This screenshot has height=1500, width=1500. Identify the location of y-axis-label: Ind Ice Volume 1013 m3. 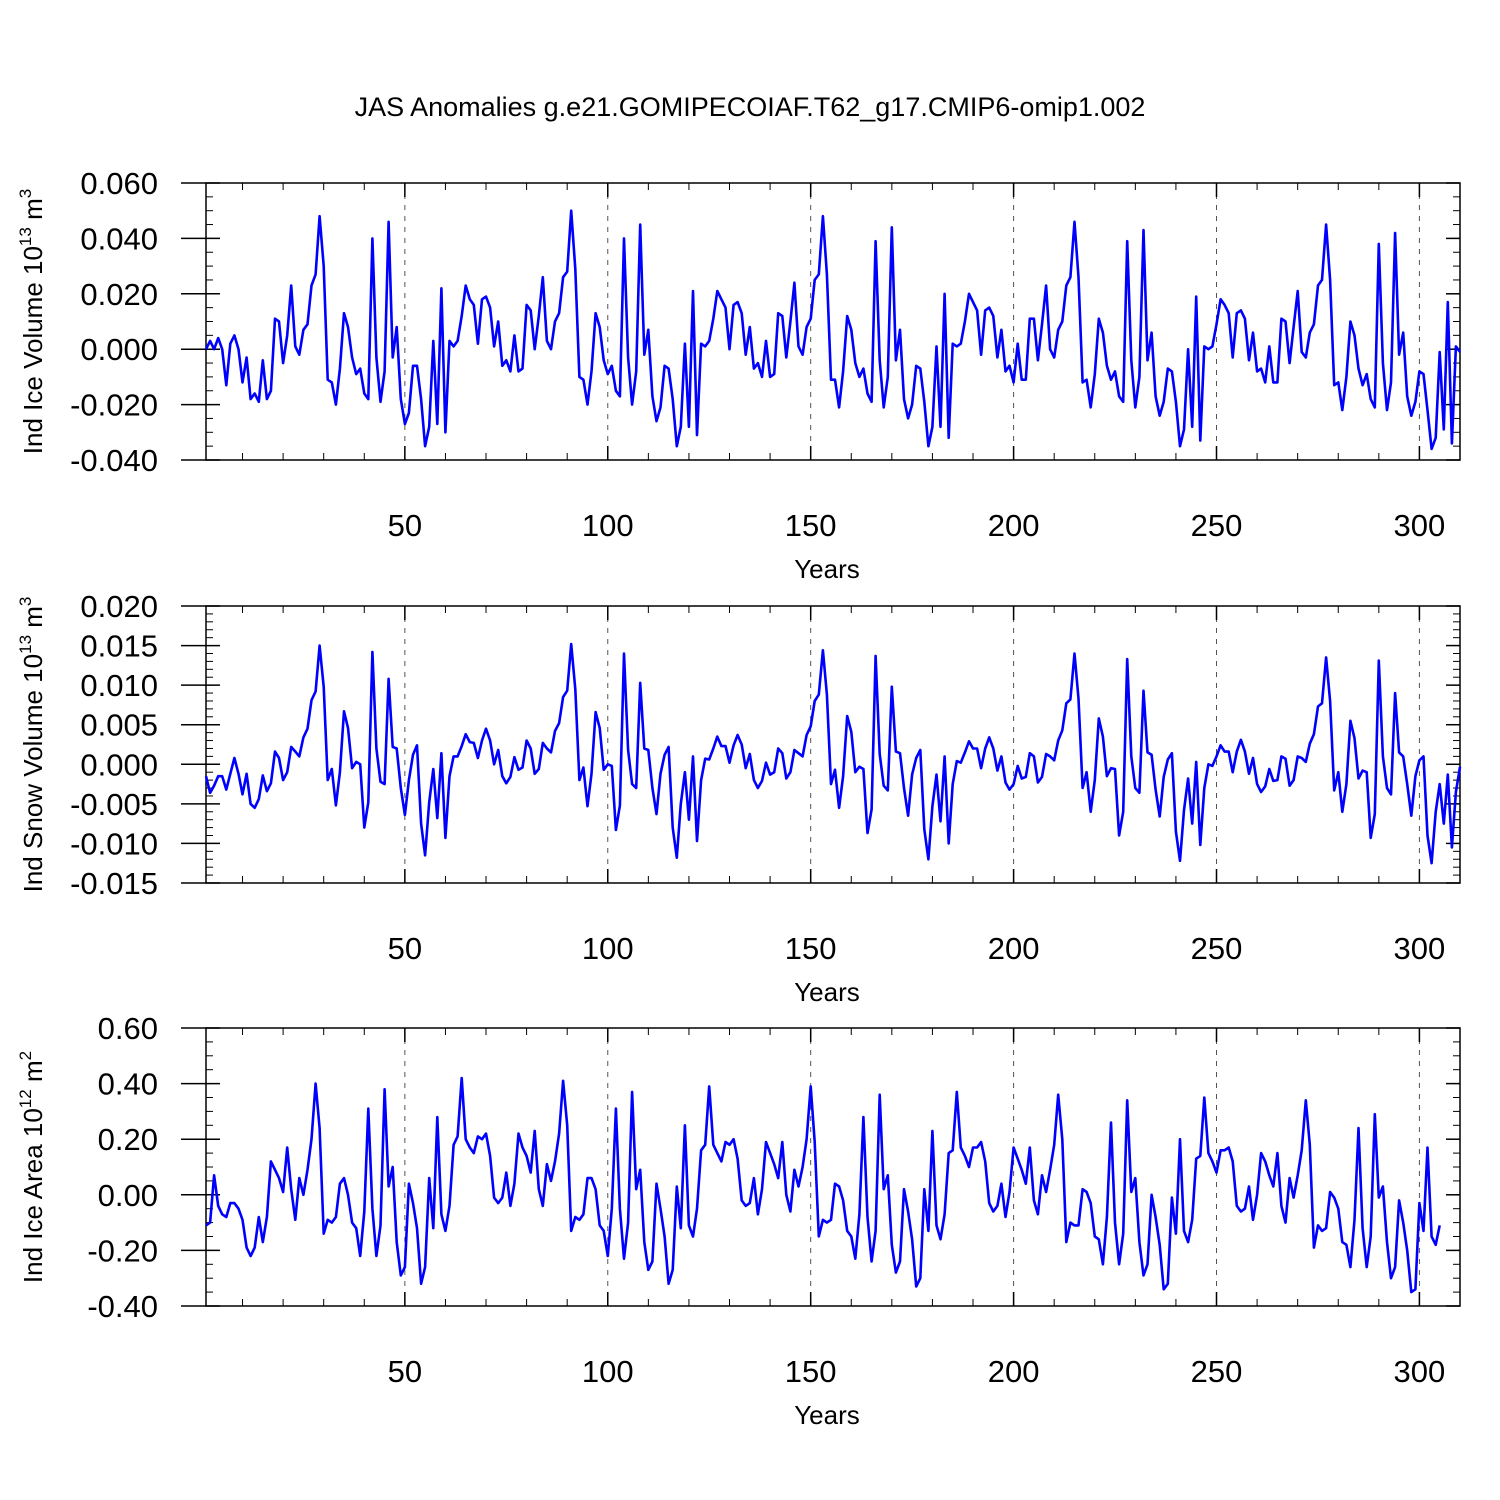
(32, 321).